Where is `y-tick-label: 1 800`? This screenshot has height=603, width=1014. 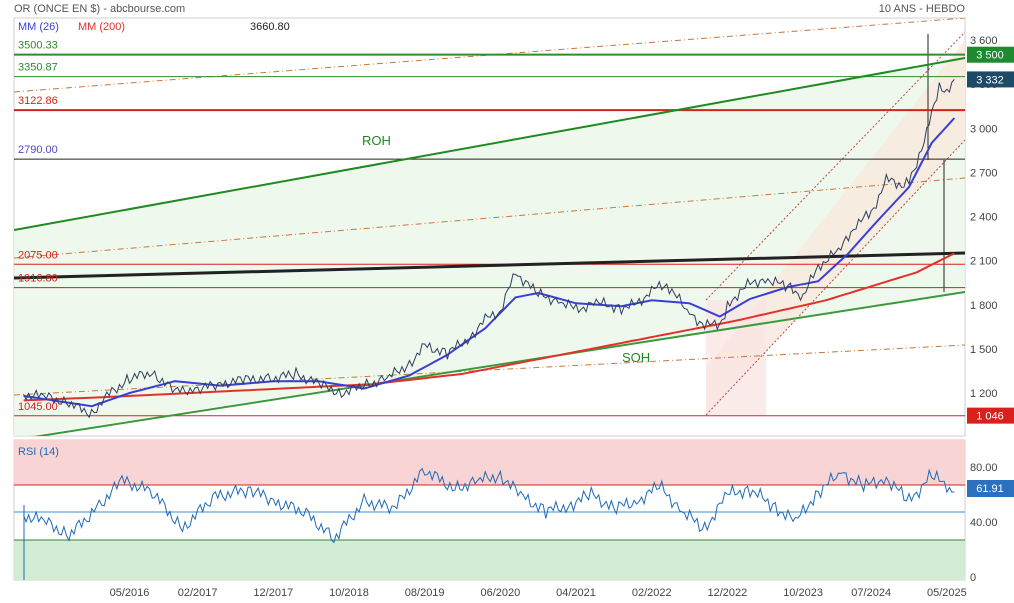 y-tick-label: 1 800 is located at coordinates (984, 306).